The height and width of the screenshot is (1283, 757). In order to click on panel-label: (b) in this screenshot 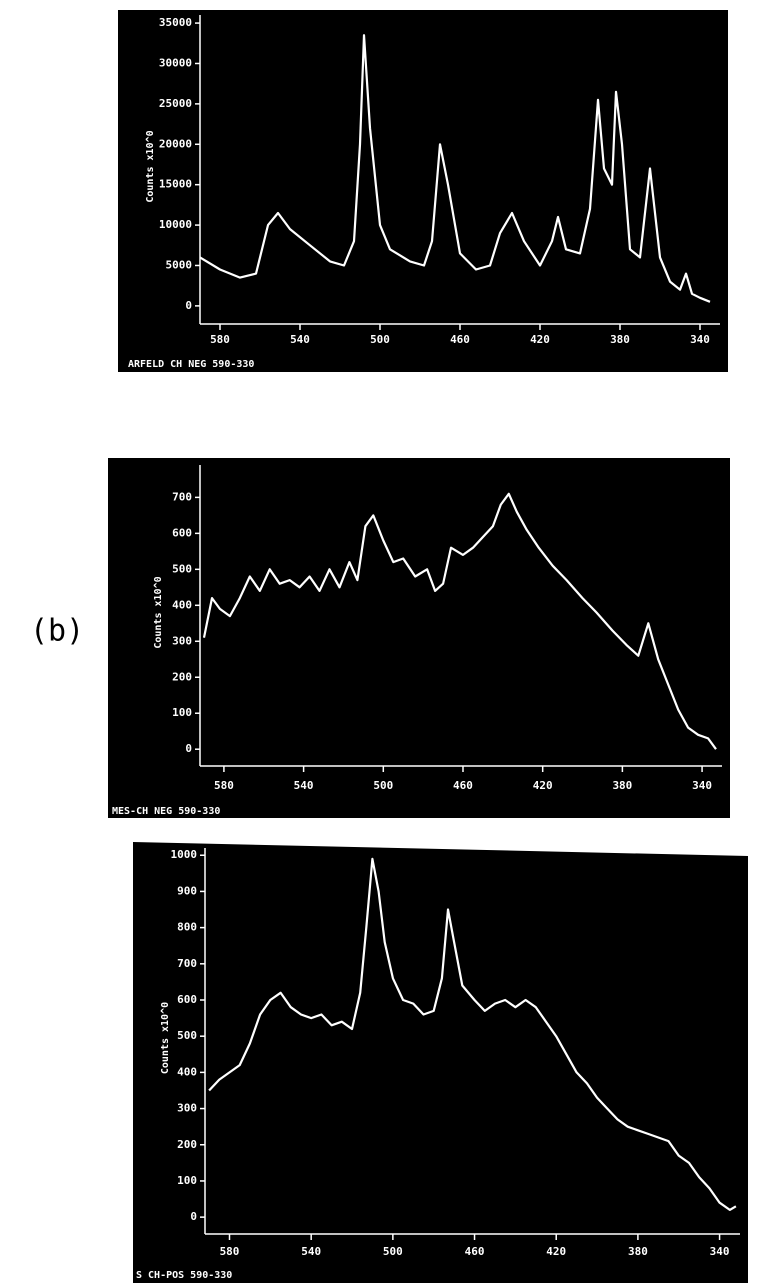, I will do `click(57, 631)`.